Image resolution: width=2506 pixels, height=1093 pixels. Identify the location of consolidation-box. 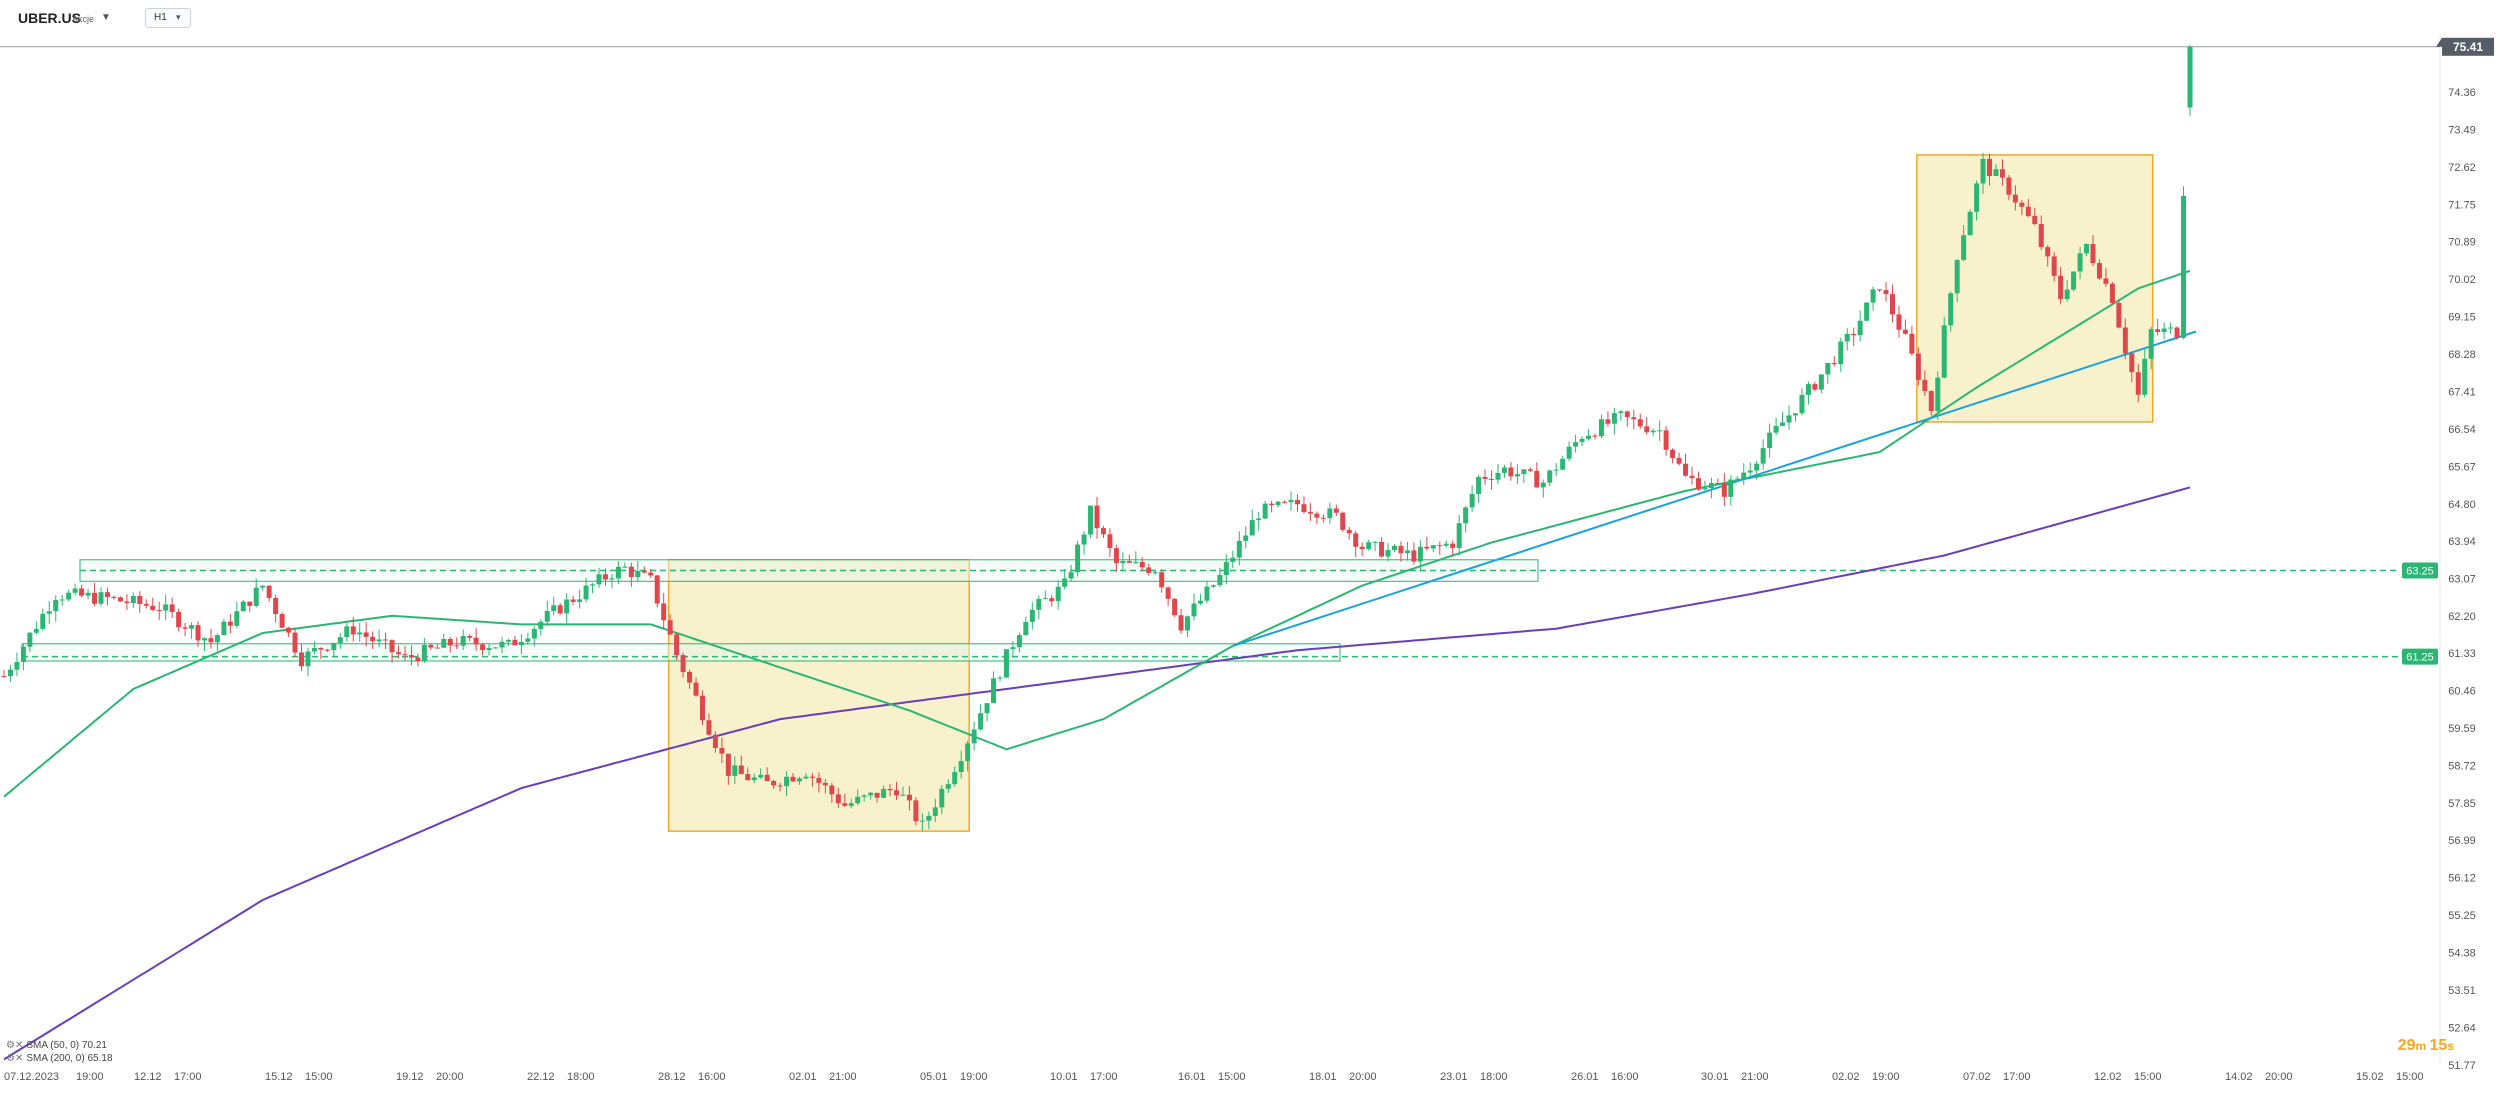
(2035, 288).